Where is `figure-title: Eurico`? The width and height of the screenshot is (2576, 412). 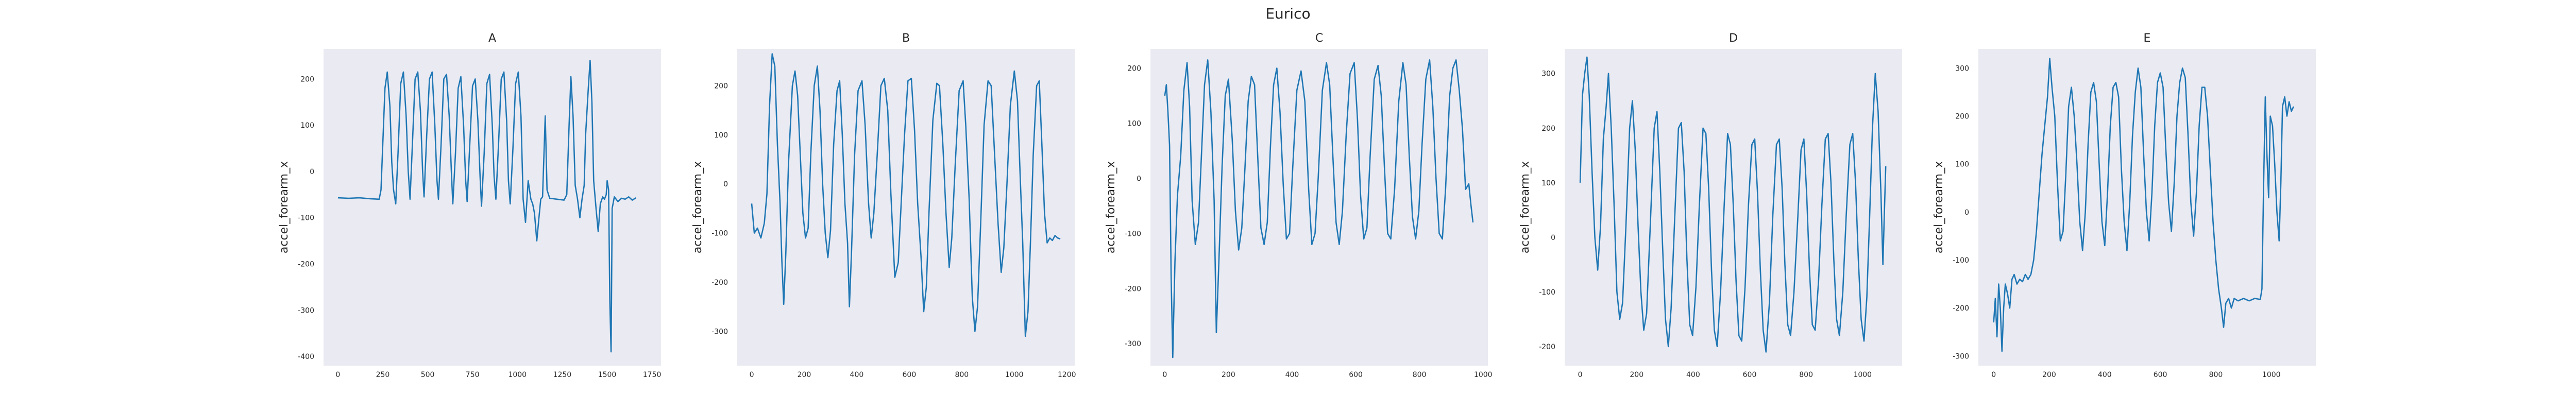
figure-title: Eurico is located at coordinates (1287, 13).